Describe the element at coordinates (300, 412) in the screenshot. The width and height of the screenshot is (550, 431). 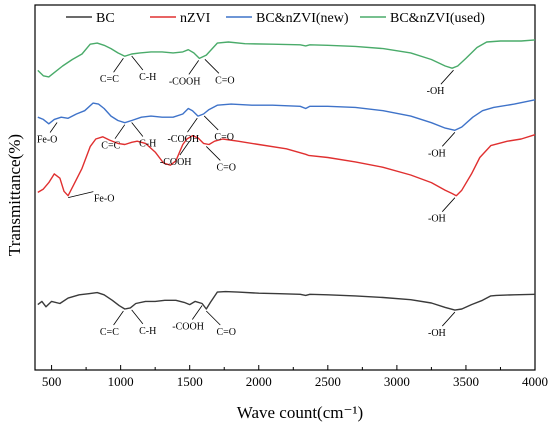
I see `x-axis-label: Wave count(cm⁻¹)` at that location.